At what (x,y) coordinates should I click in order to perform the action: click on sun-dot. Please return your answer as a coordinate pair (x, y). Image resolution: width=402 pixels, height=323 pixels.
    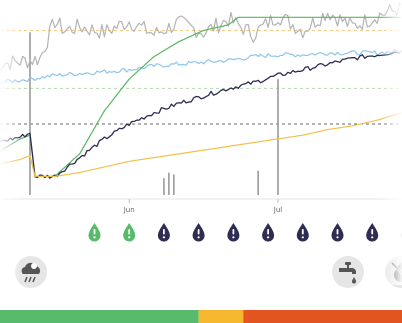
    Looking at the image, I should click on (34, 266).